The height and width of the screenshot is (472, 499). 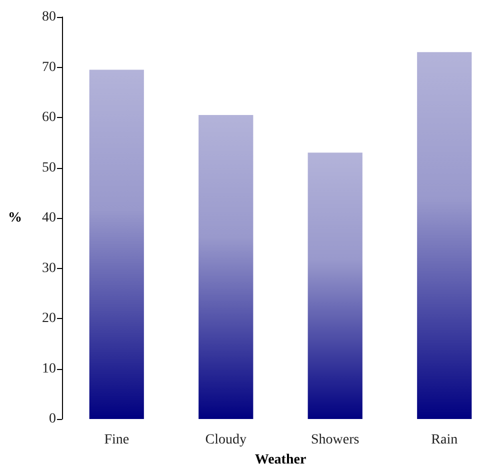 What do you see at coordinates (117, 440) in the screenshot?
I see `x-tick-label: Fine` at bounding box center [117, 440].